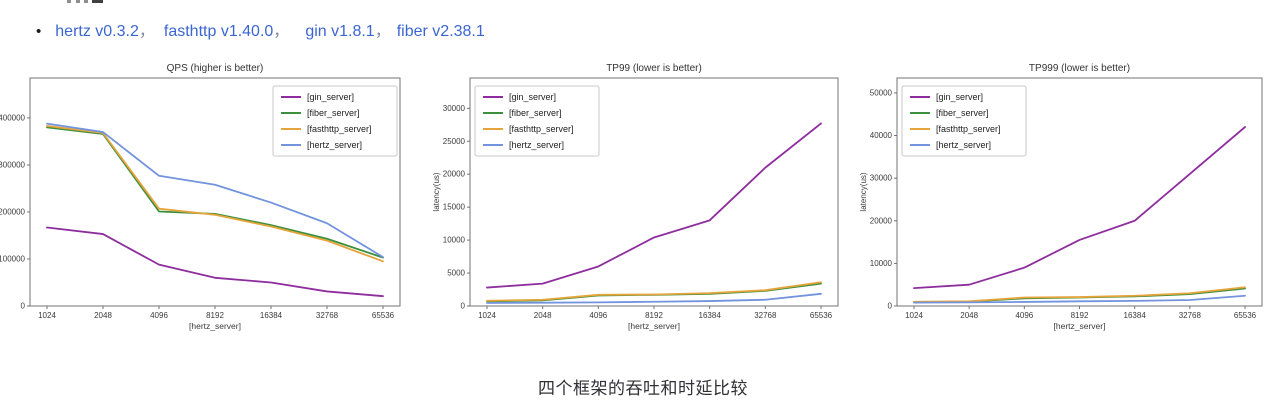  Describe the element at coordinates (454, 207) in the screenshot. I see `svg-text: 15000` at that location.